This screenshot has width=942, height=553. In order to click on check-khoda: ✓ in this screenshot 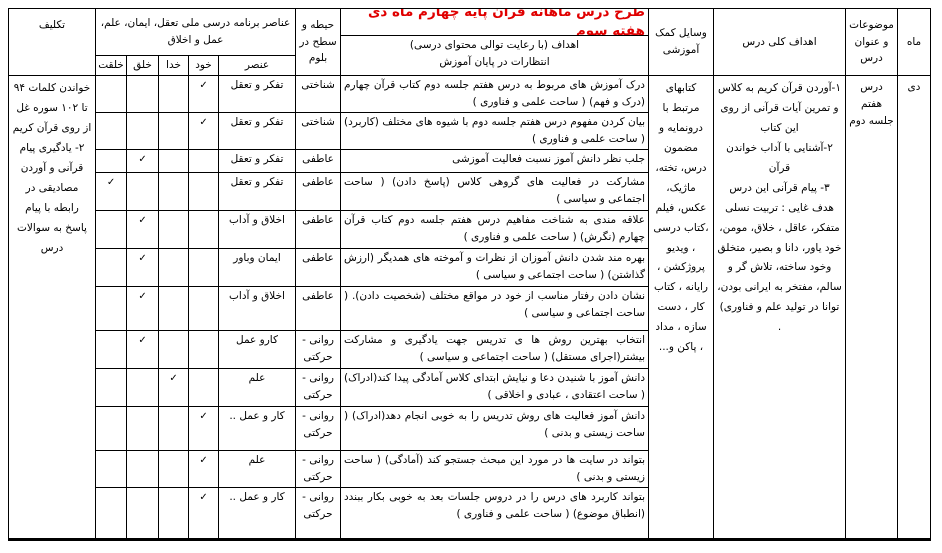, I will do `click(173, 388)`.